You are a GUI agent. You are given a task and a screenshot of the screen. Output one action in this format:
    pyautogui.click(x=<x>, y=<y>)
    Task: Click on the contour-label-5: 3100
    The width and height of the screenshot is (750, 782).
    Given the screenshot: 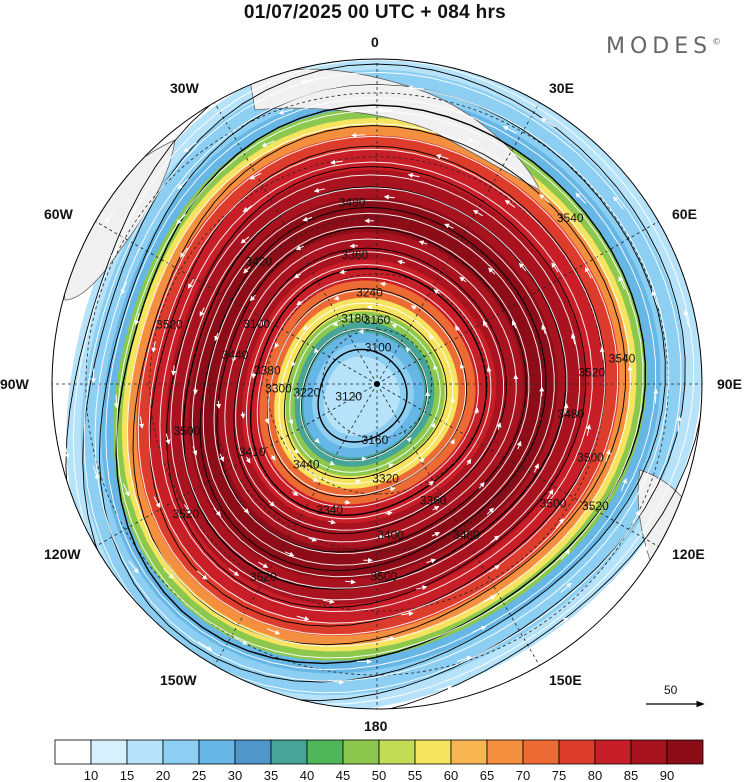 What is the action you would take?
    pyautogui.click(x=378, y=347)
    